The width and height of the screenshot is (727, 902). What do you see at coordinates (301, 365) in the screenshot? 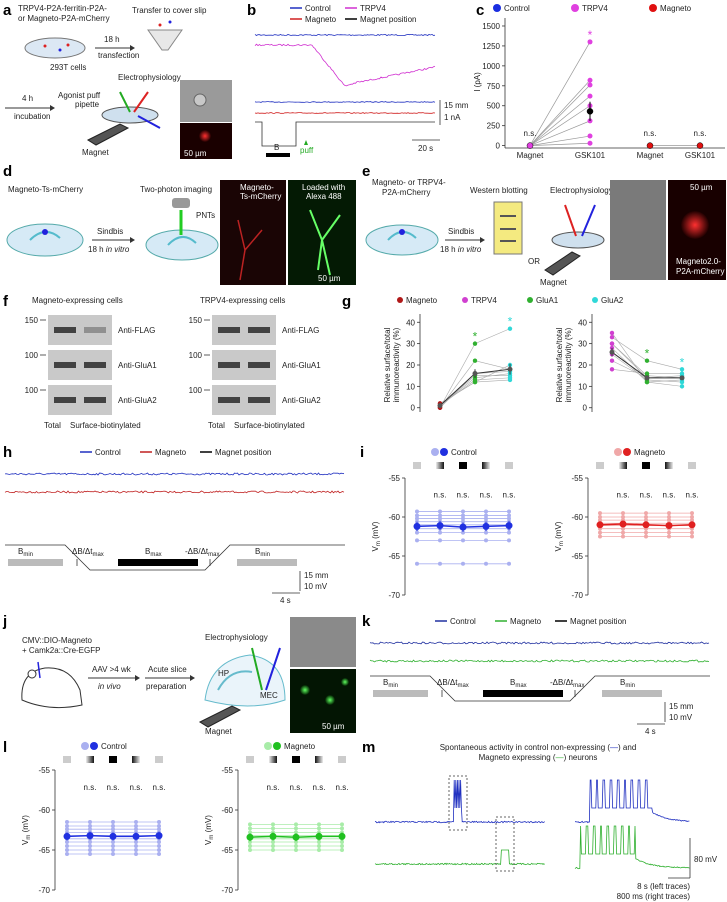
I see `antibody-label: Anti-GluA1` at bounding box center [301, 365].